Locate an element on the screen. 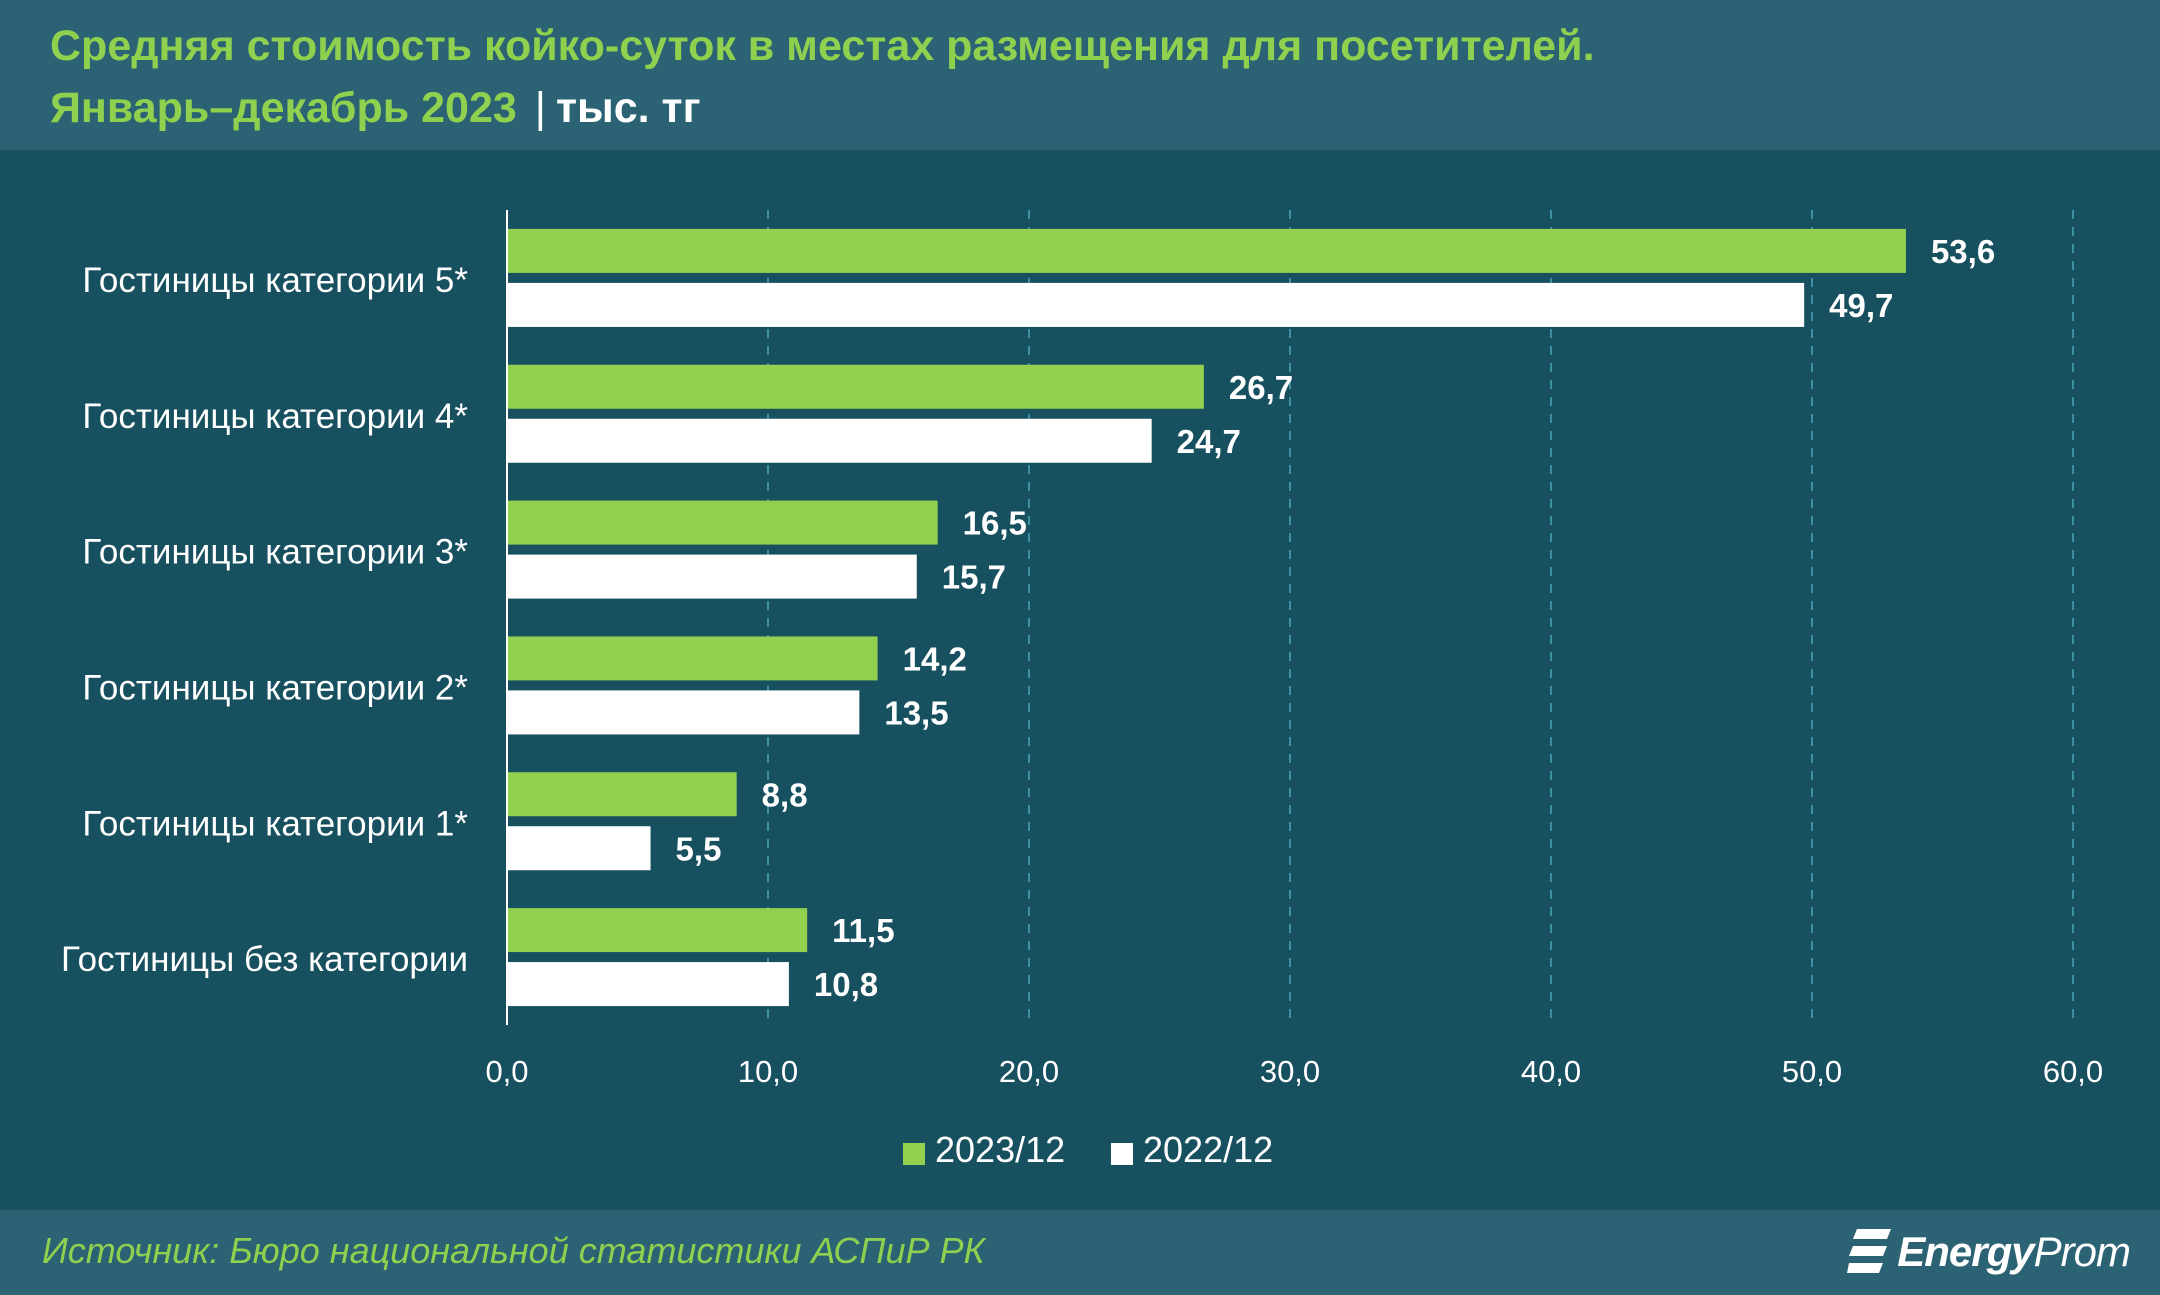  legend-label: 2022/12 is located at coordinates (1208, 1149).